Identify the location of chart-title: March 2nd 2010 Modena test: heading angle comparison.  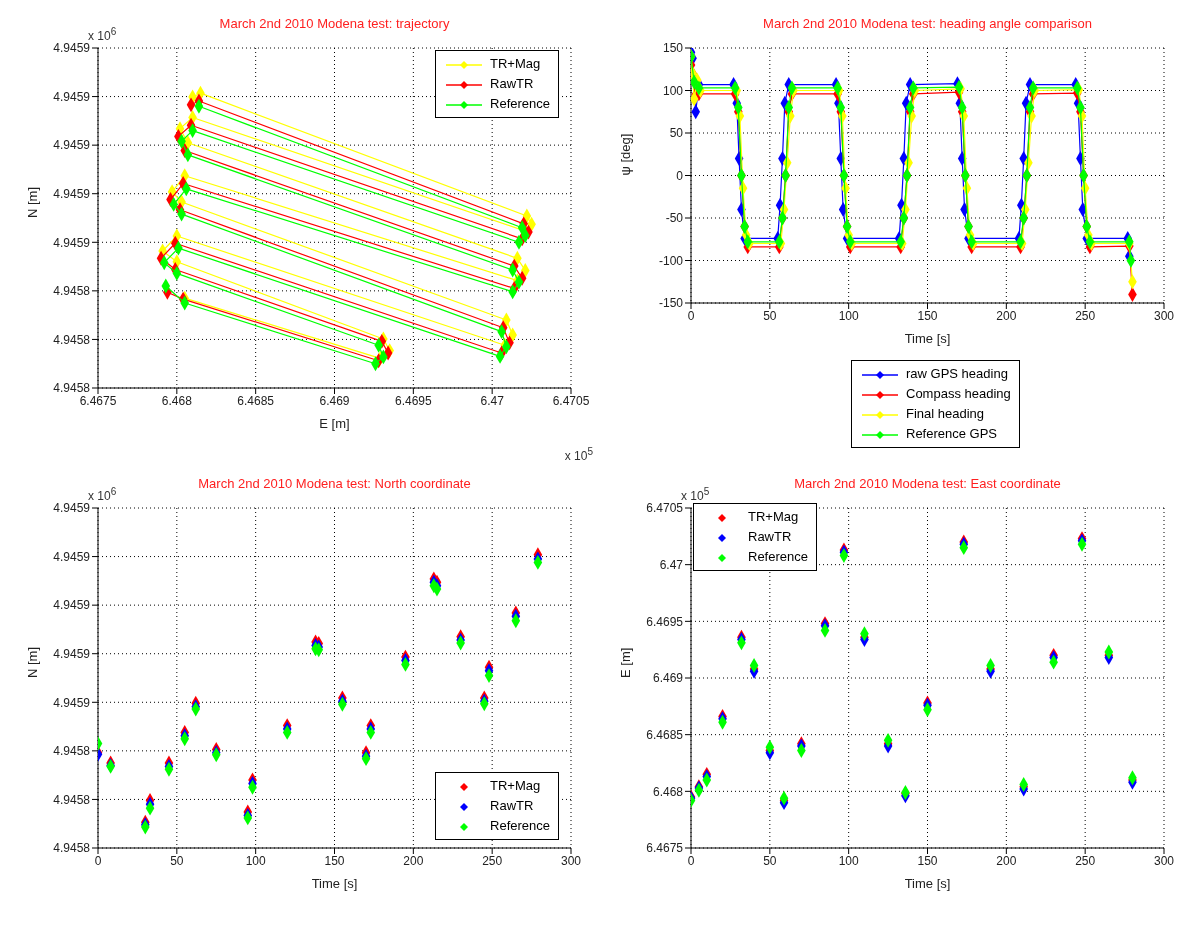
(927, 23).